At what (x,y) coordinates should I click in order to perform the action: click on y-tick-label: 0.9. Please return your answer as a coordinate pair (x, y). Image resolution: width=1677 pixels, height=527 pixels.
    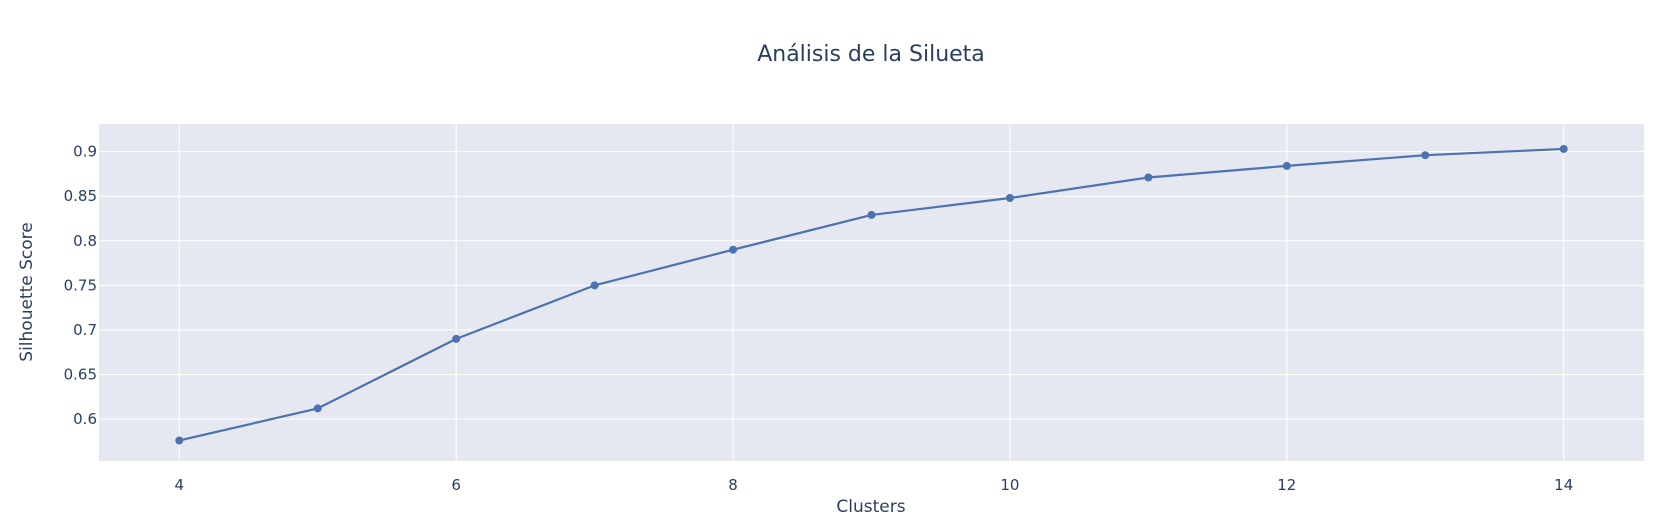
    Looking at the image, I should click on (85, 152).